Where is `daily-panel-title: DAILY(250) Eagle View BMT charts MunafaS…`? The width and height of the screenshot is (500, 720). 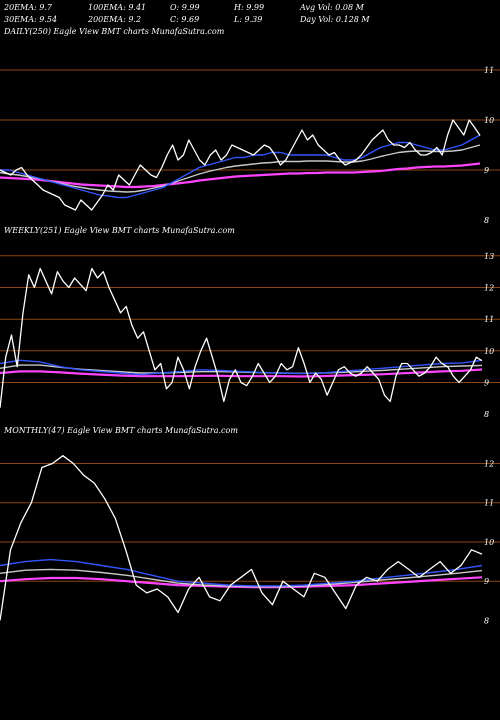 daily-panel-title: DAILY(250) Eagle View BMT charts MunafaS… is located at coordinates (114, 31).